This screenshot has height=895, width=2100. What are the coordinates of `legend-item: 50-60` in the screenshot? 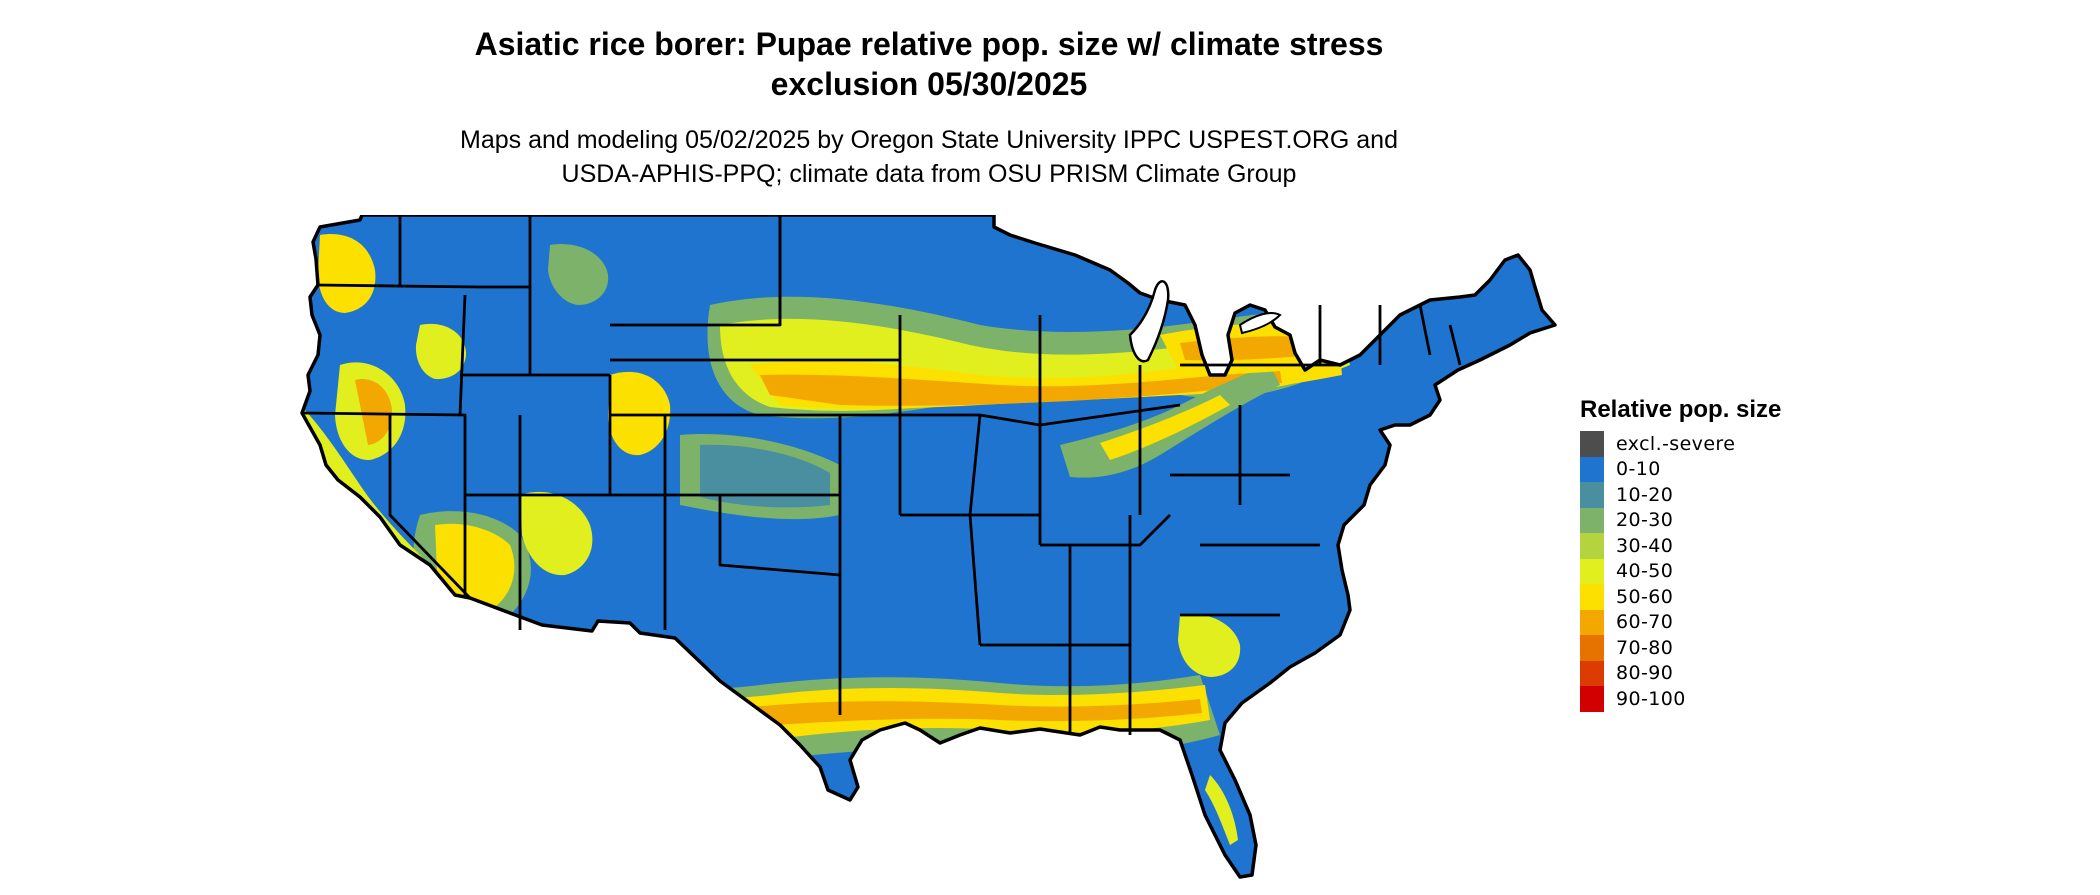 It's located at (1730, 597).